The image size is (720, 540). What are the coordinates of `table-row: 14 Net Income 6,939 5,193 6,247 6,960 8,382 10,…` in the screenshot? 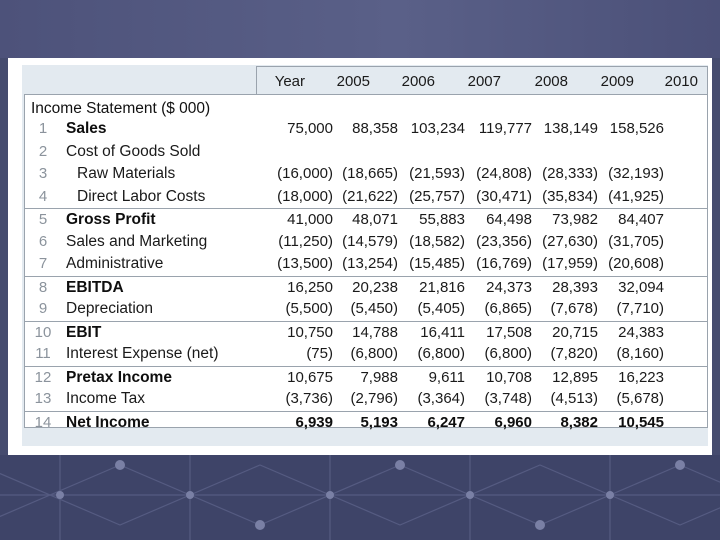 It's located at (366, 422).